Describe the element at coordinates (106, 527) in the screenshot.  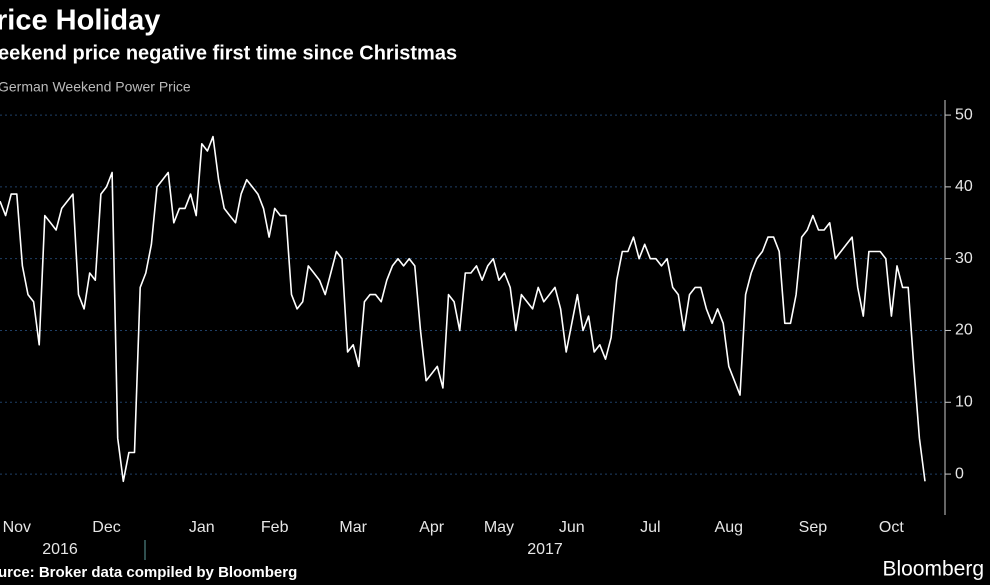
I see `x-tick-label: Dec` at that location.